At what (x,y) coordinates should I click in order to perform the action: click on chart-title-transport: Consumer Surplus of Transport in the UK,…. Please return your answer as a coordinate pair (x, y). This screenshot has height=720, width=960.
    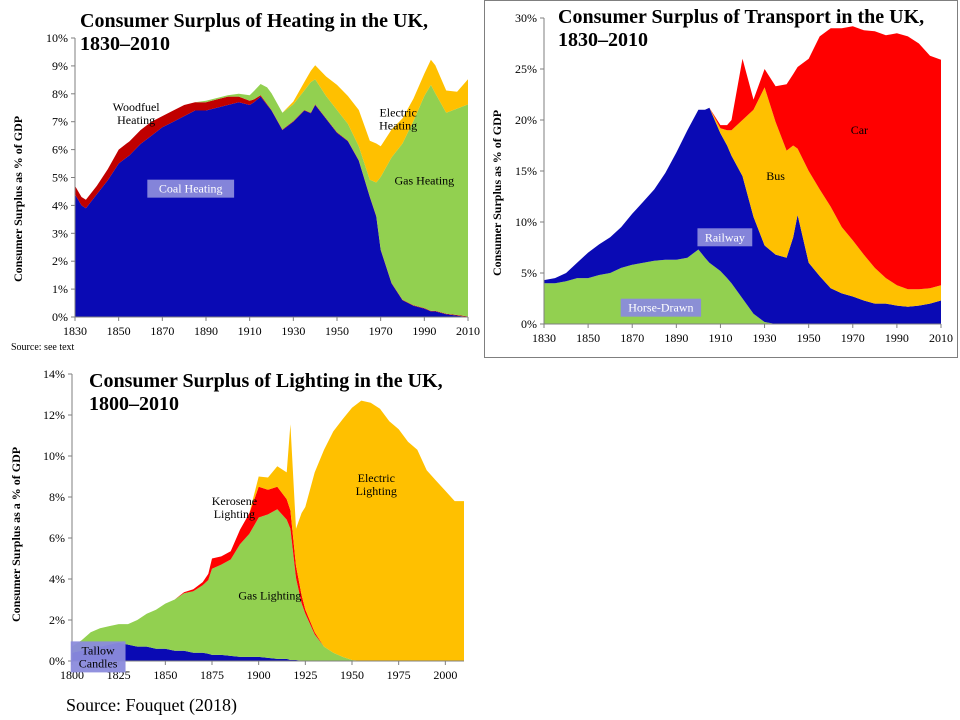
    Looking at the image, I should click on (741, 28).